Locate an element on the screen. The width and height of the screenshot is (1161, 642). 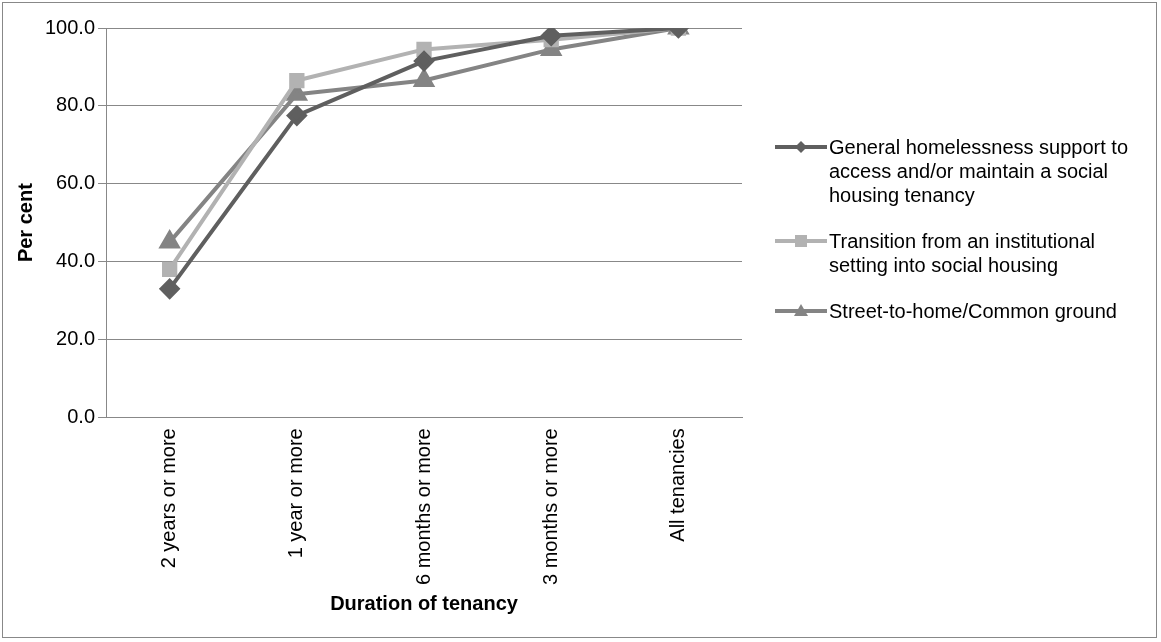
y-axis-title: Per cent is located at coordinates (24, 222).